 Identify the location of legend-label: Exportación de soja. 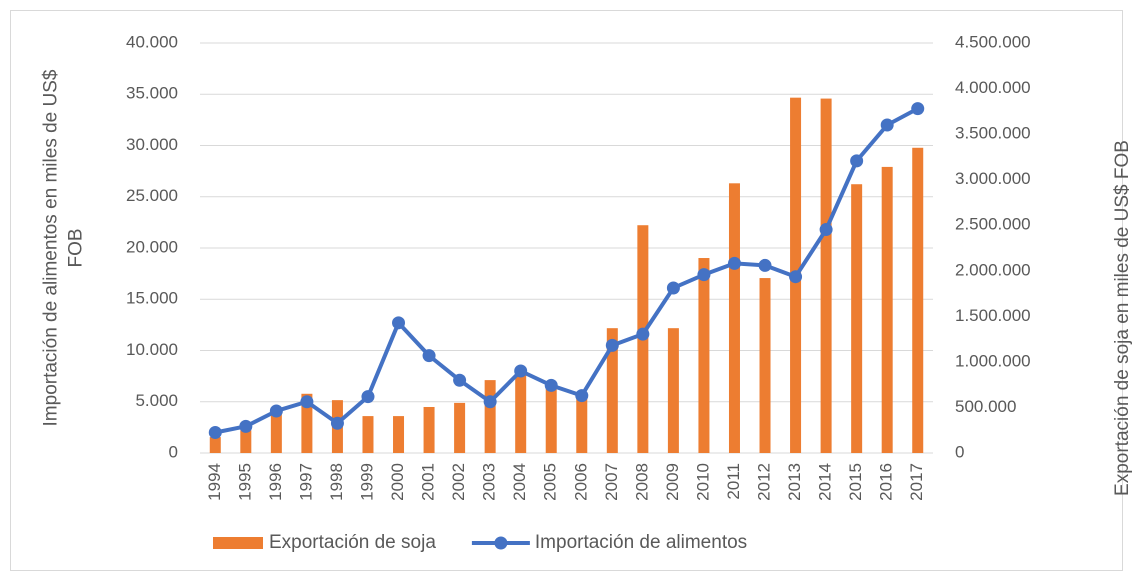
(352, 542).